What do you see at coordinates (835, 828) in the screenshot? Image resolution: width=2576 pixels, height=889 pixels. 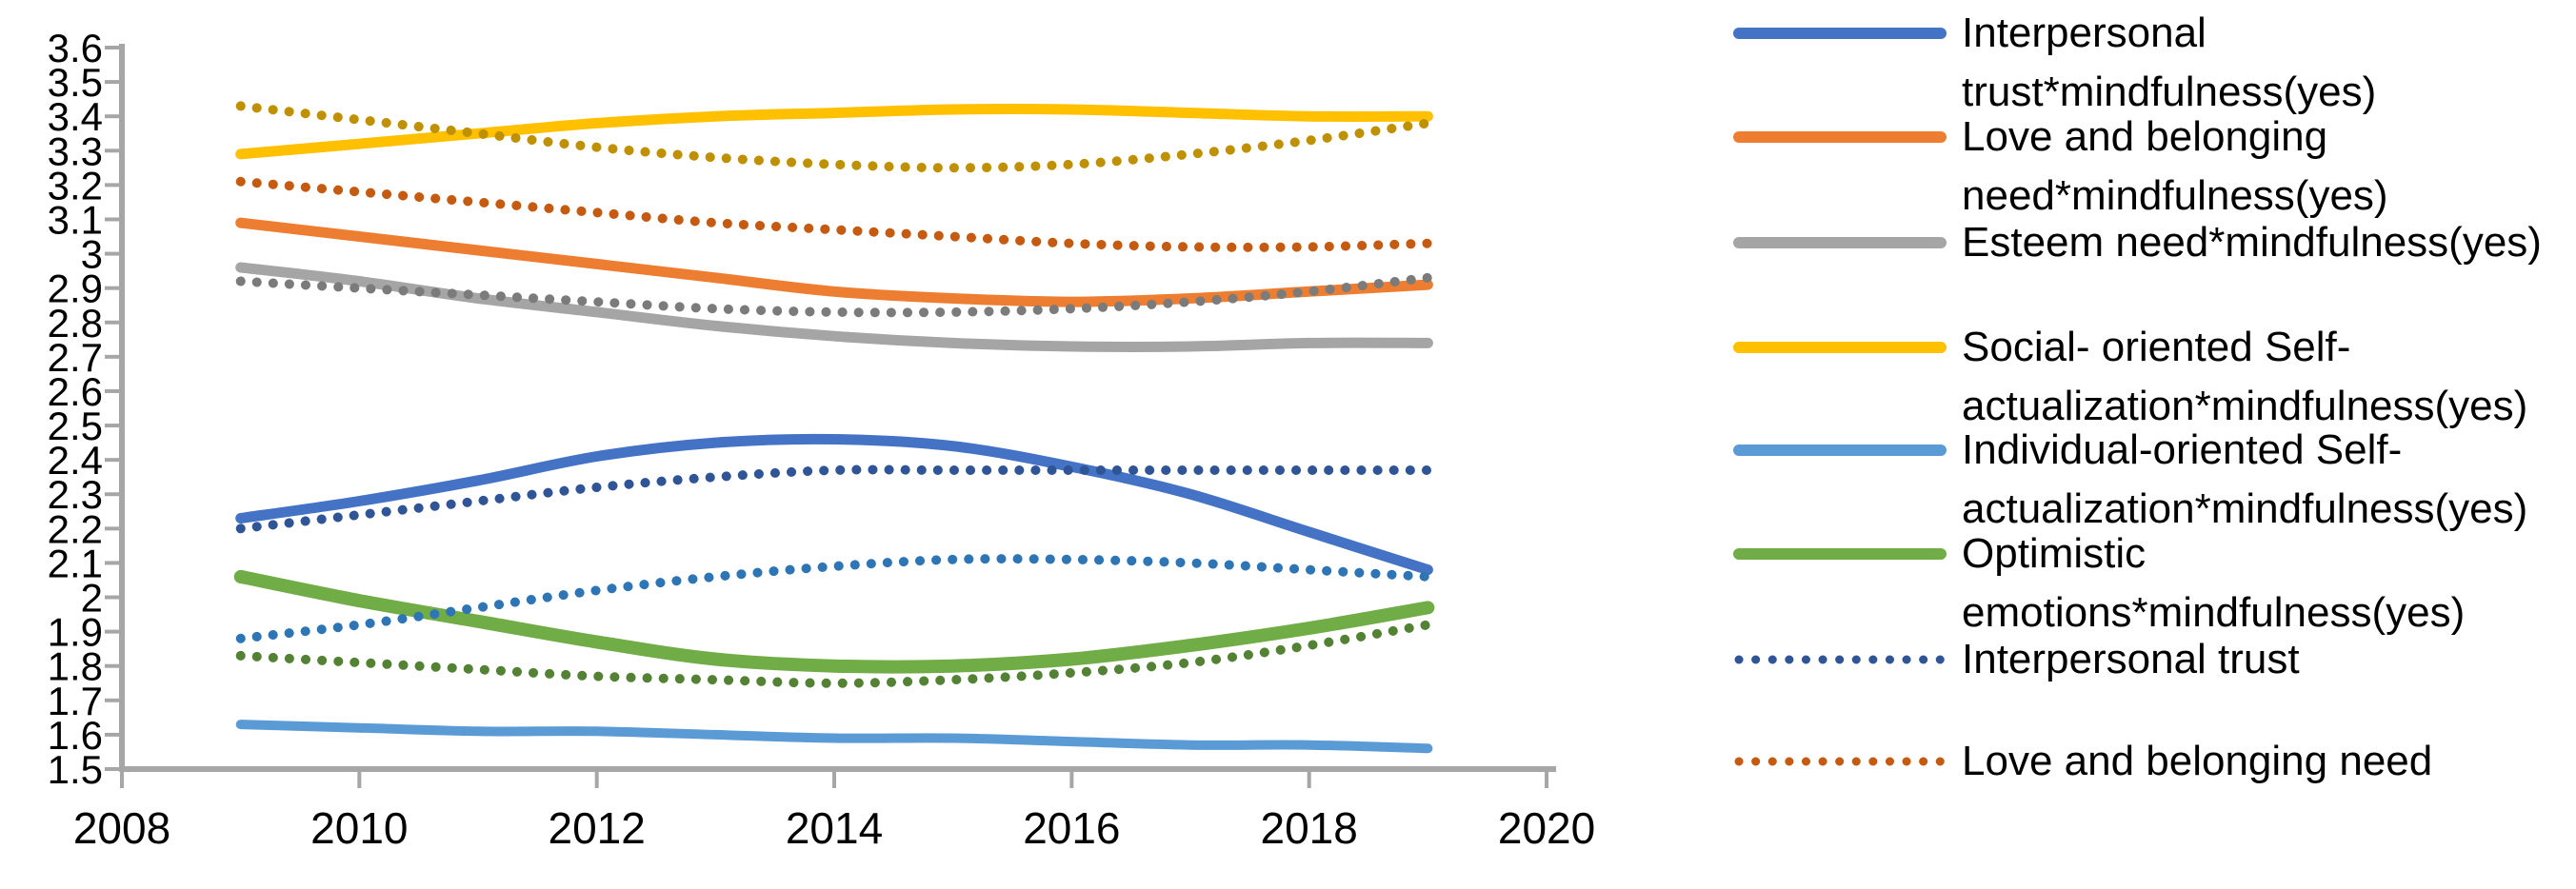 I see `x-tick-label: 2014` at bounding box center [835, 828].